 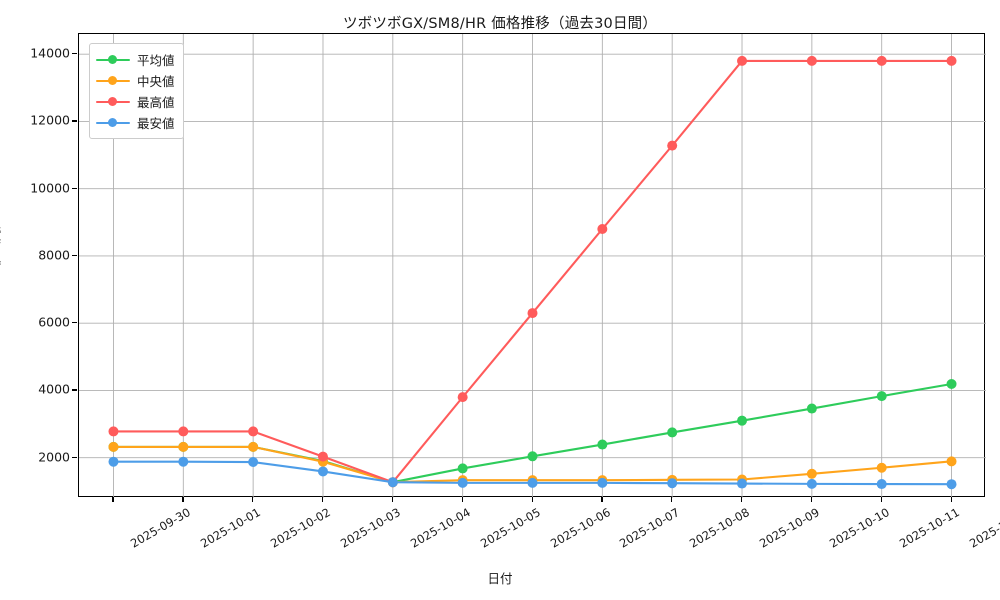 What do you see at coordinates (54, 322) in the screenshot?
I see `y-tick-label: 6000` at bounding box center [54, 322].